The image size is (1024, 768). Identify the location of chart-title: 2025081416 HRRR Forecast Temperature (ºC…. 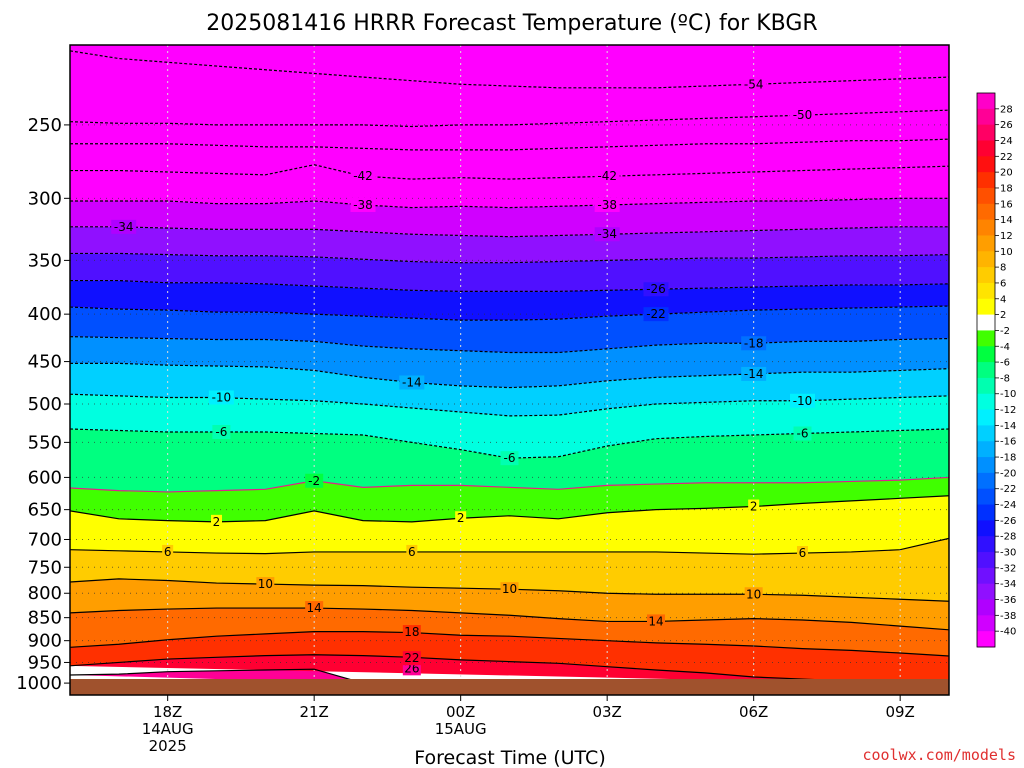
(511, 23).